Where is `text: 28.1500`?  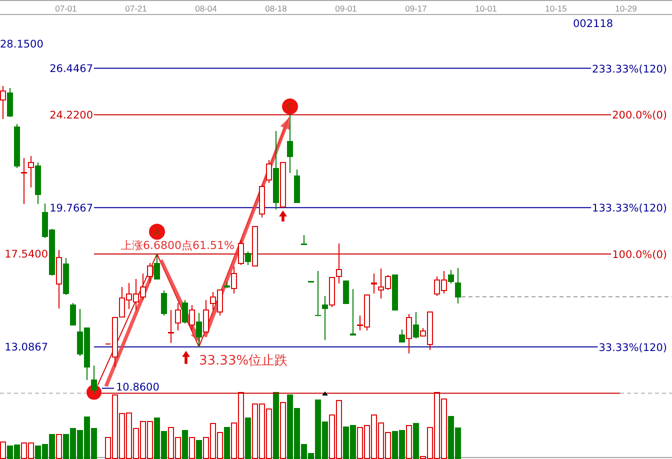
text: 28.1500 is located at coordinates (22, 44).